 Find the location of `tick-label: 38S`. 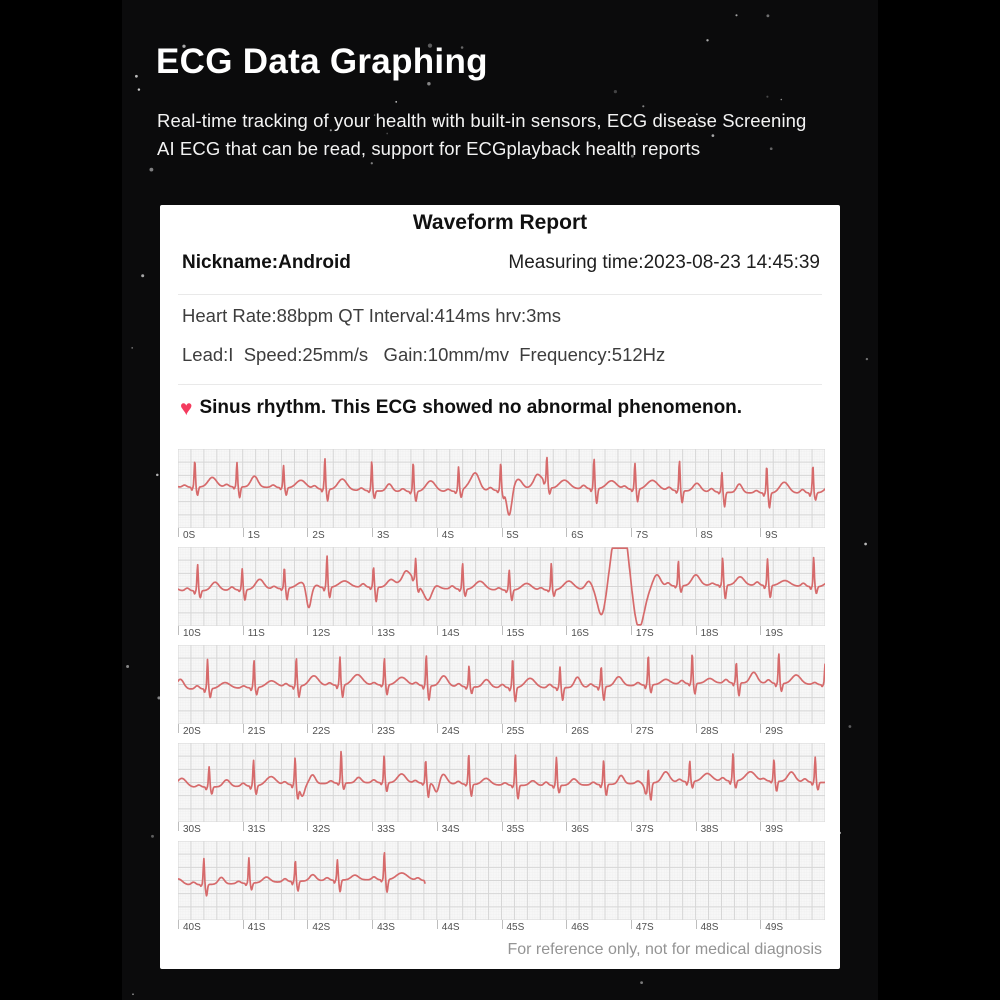

tick-label: 38S is located at coordinates (709, 829).